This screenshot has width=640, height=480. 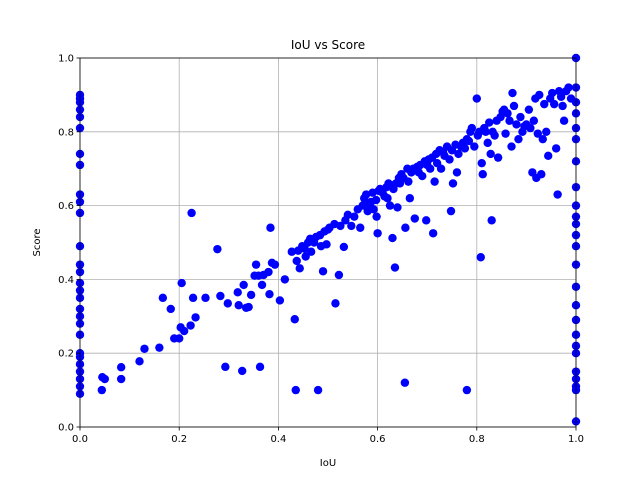 I want to click on x-axis-label: IoU, so click(x=328, y=463).